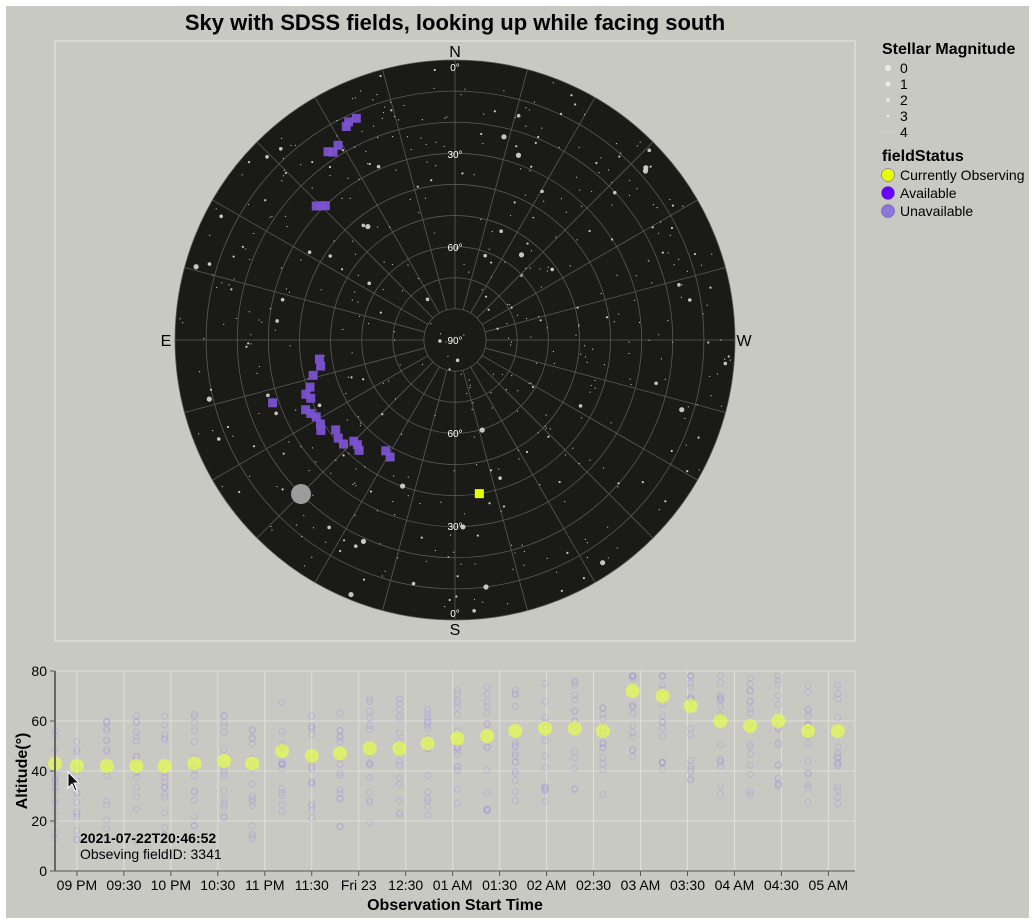 The width and height of the screenshot is (1035, 924). What do you see at coordinates (446, 758) in the screenshot?
I see `timeline-marks` at bounding box center [446, 758].